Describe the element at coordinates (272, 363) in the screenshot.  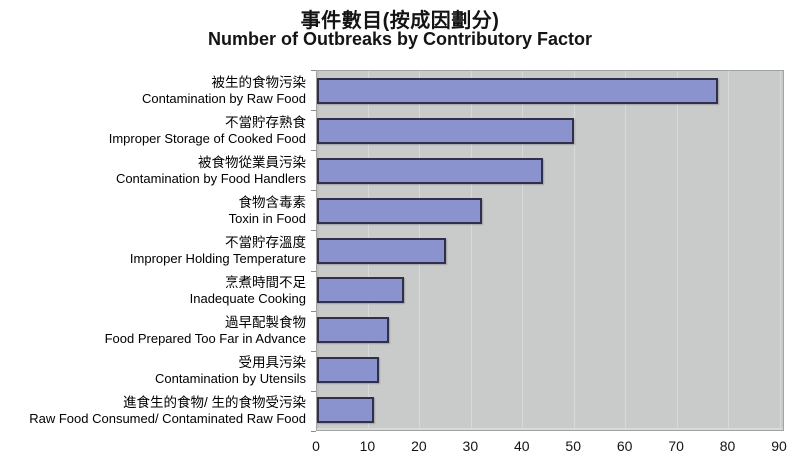
I see `category-label-zh: 受用具污染` at that location.